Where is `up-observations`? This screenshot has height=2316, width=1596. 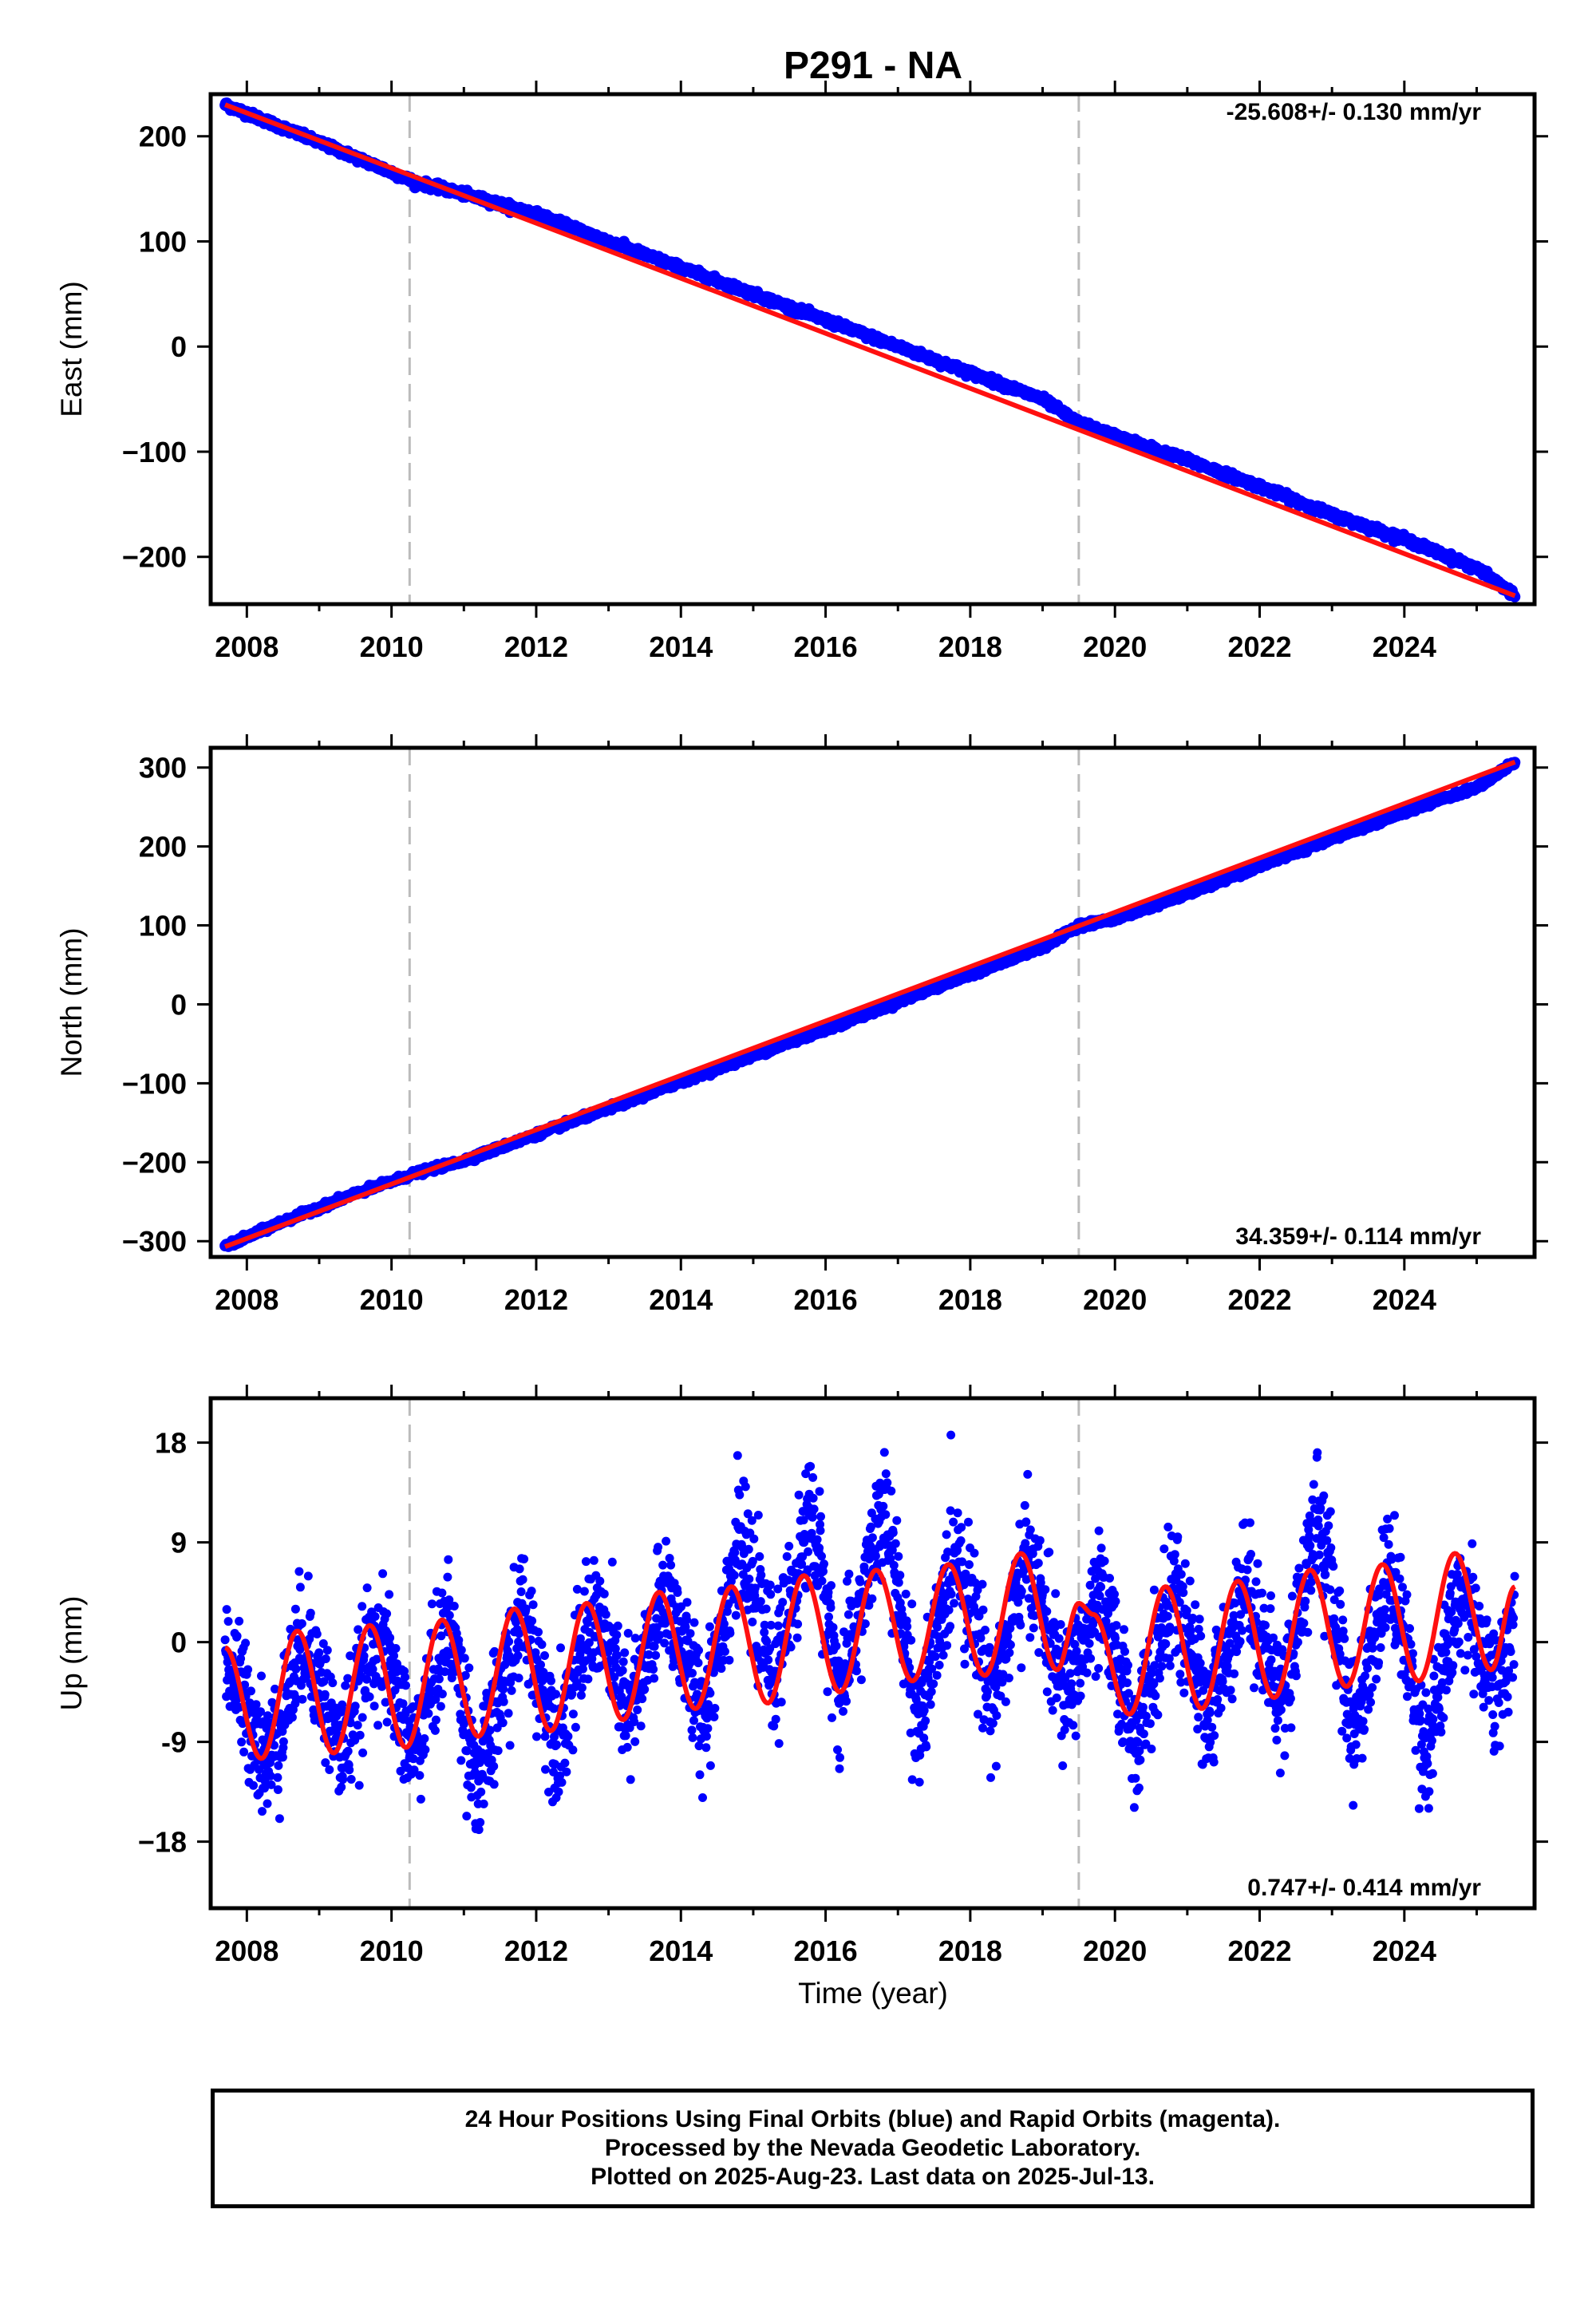
up-observations is located at coordinates (869, 1632).